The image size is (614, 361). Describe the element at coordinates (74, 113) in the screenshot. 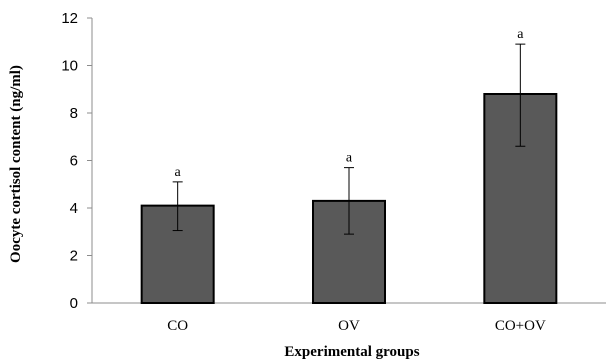

I see `y-tick-label: 8` at that location.